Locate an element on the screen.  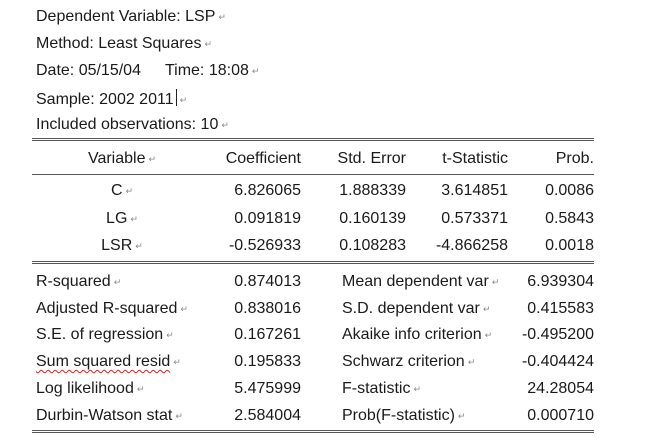
stat-label: R-squared ↵ is located at coordinates (79, 281).